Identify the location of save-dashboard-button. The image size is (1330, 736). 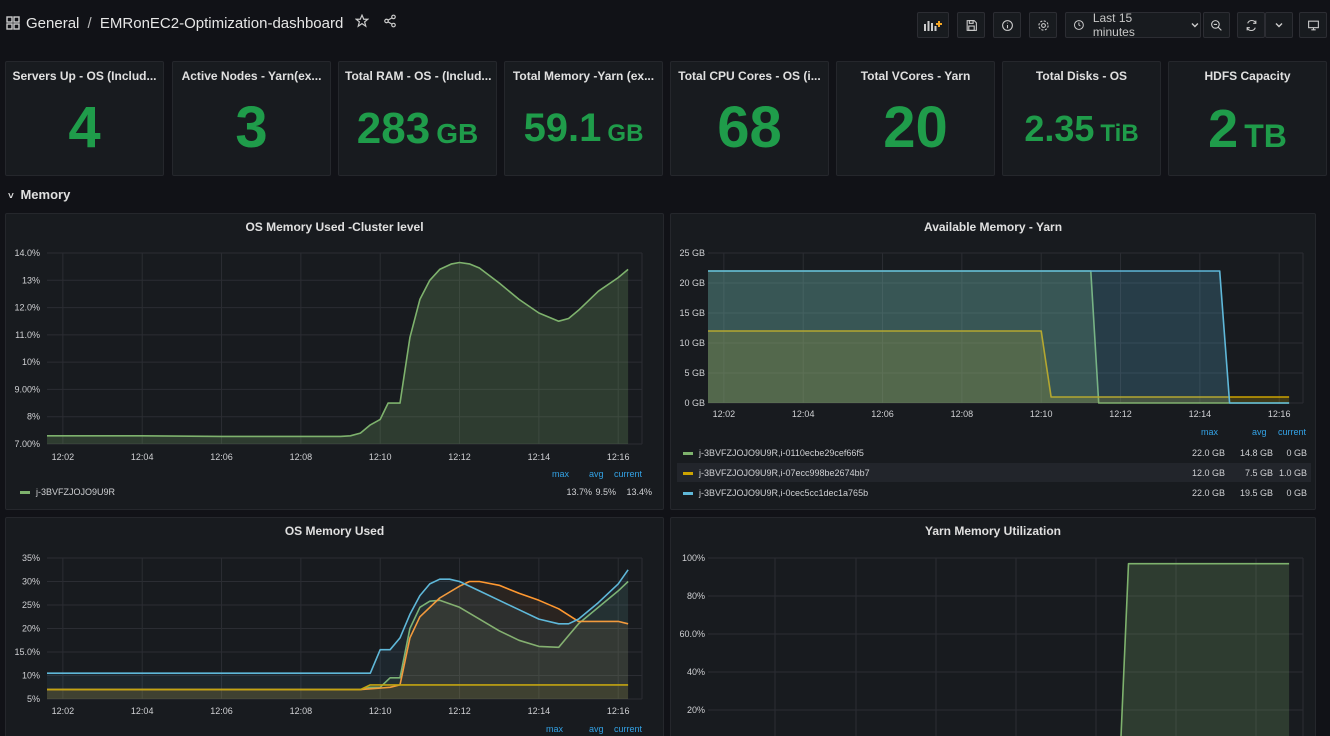
(971, 25).